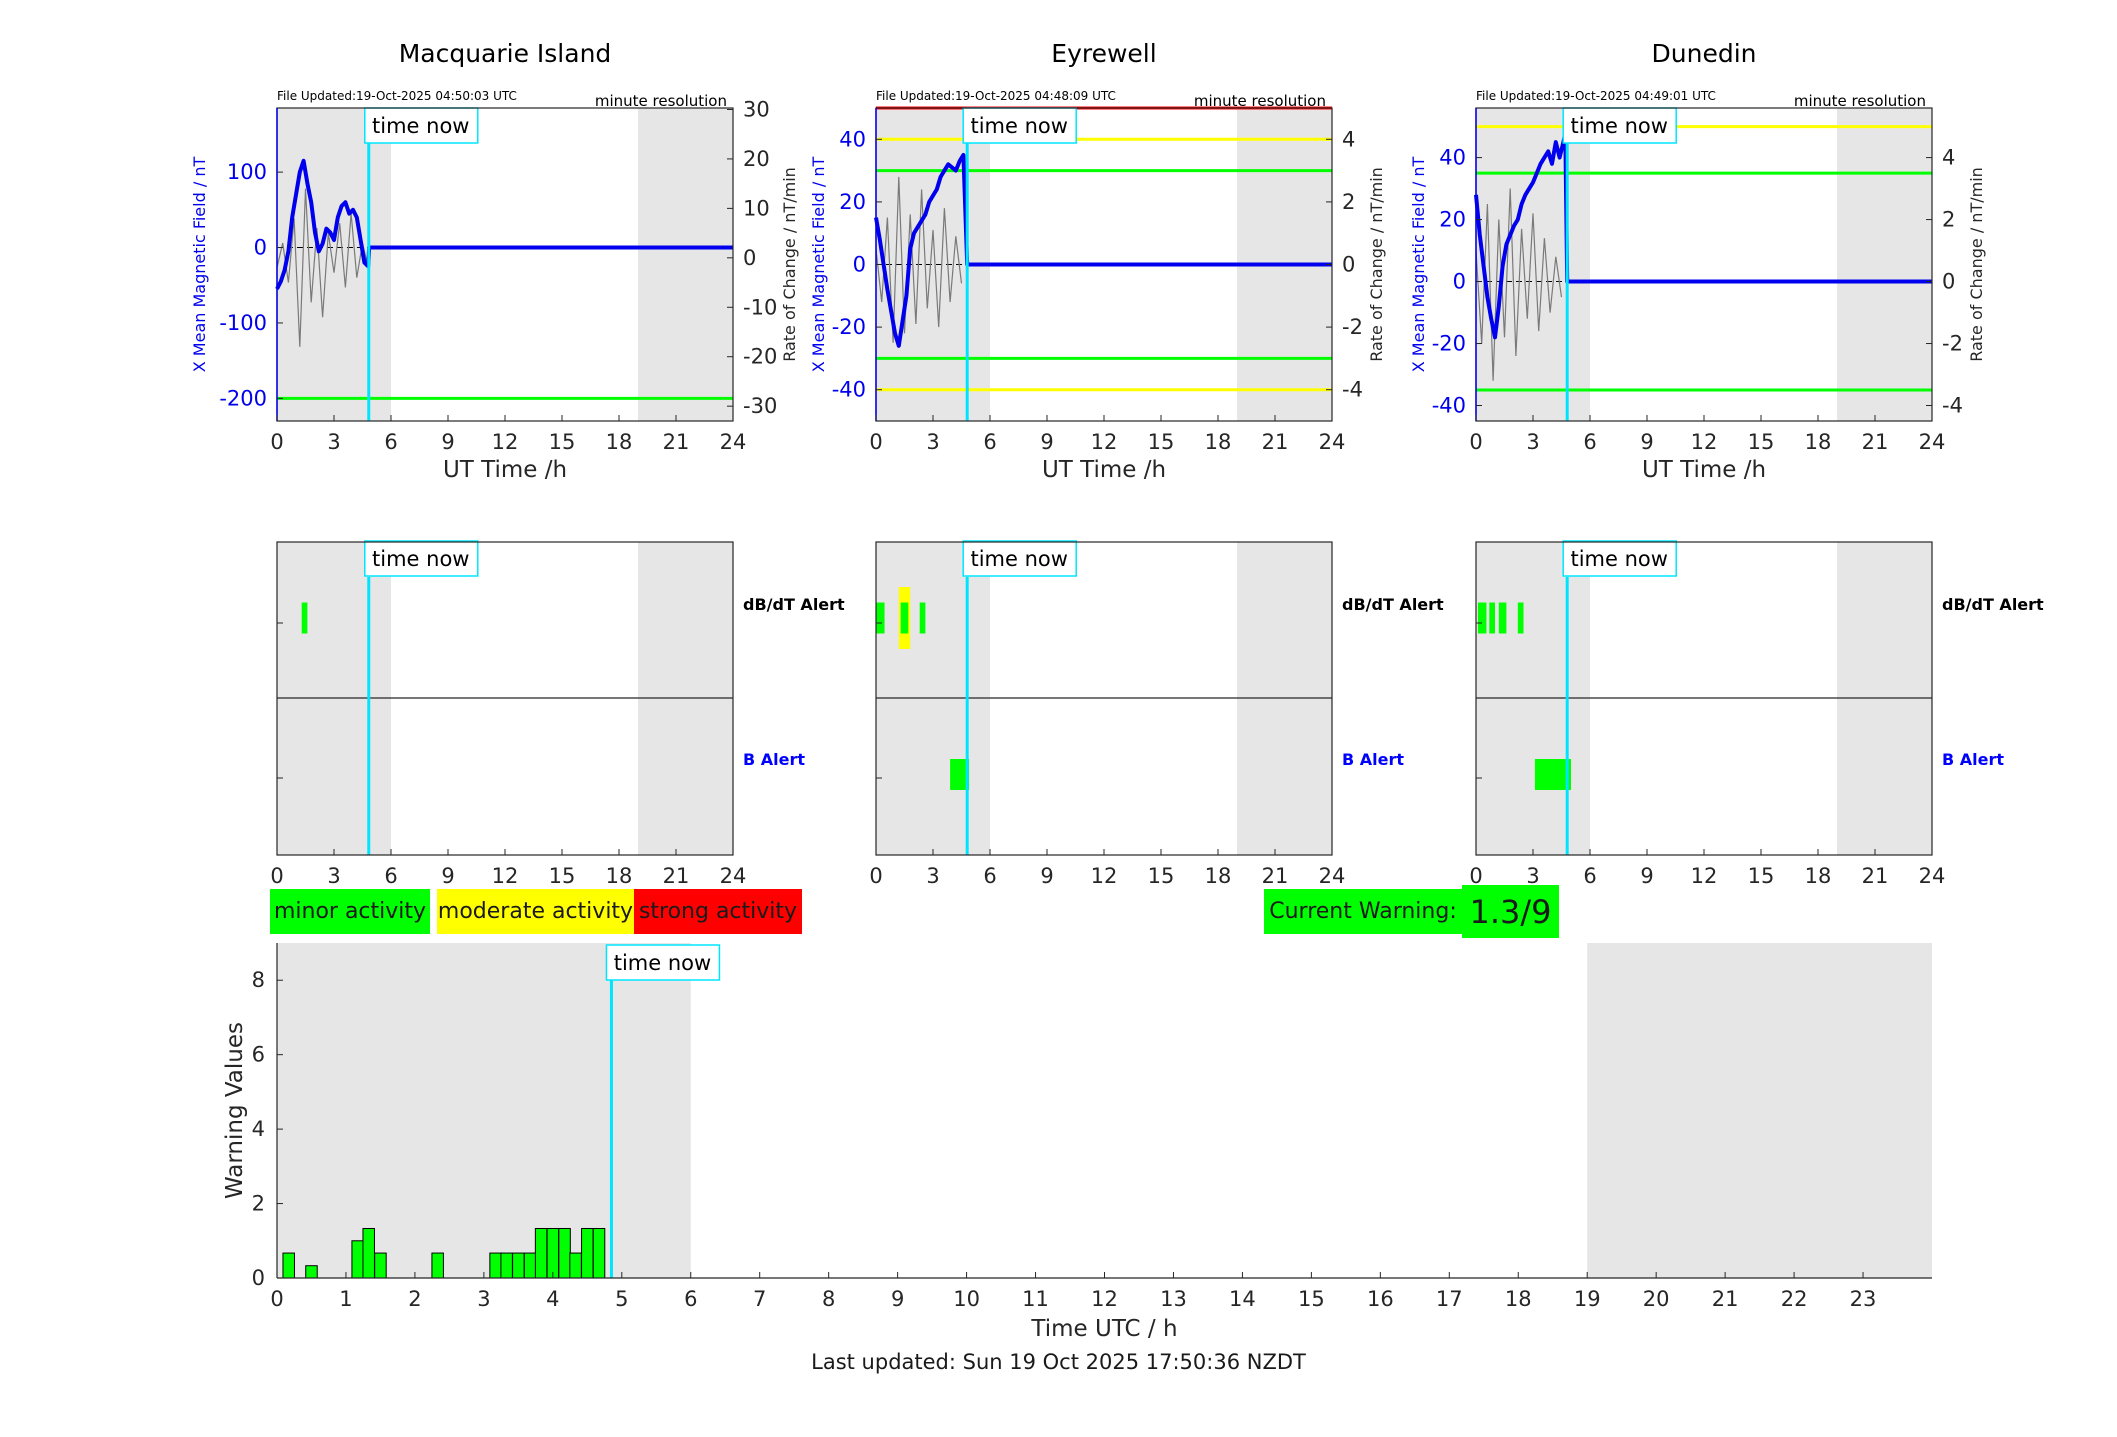 The image size is (2117, 1437). I want to click on current-warning-value: 1.3/9, so click(1510, 911).